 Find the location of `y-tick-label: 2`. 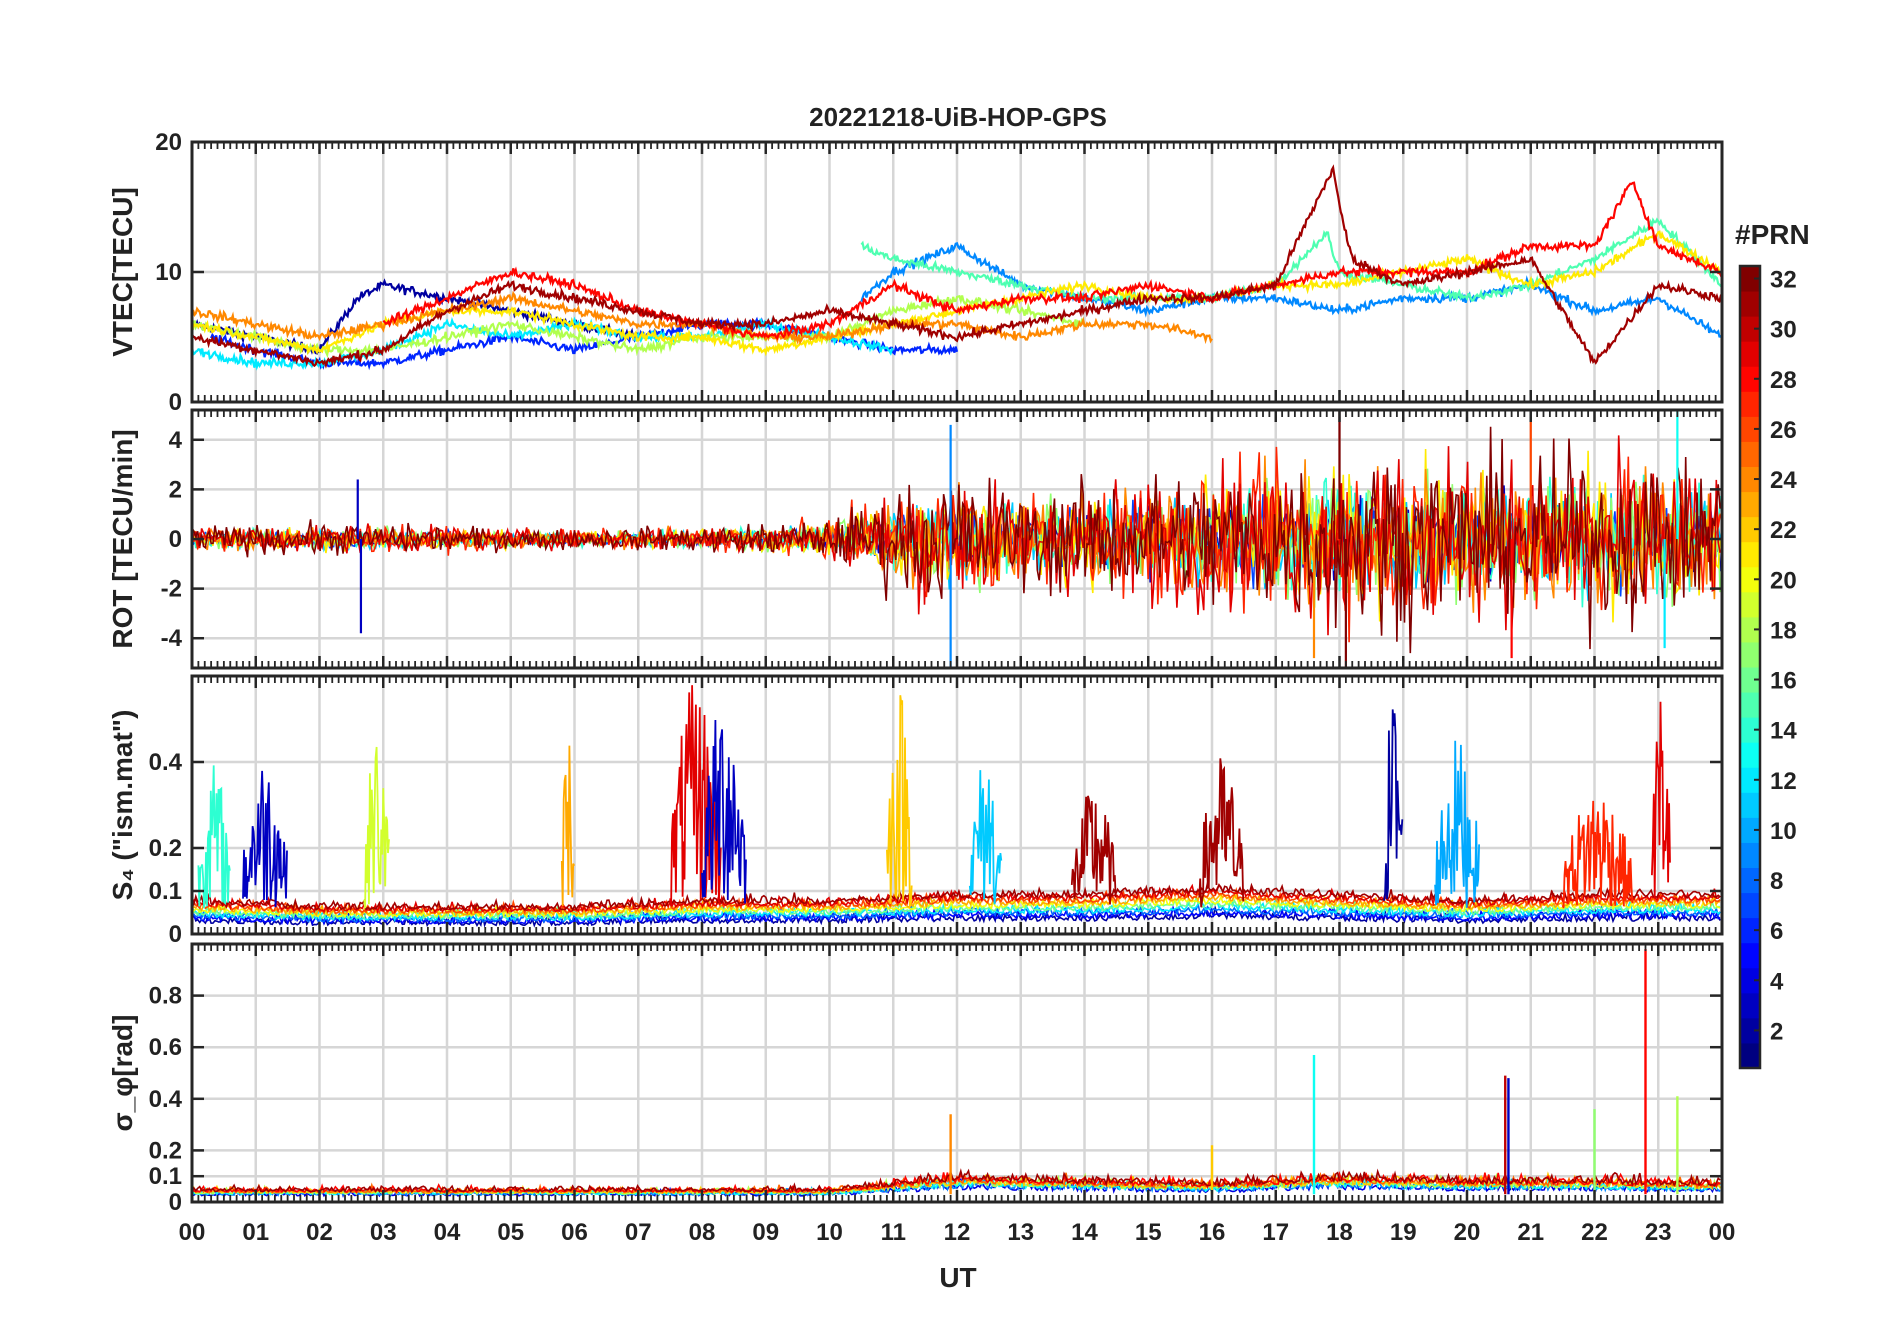

y-tick-label: 2 is located at coordinates (175, 489).